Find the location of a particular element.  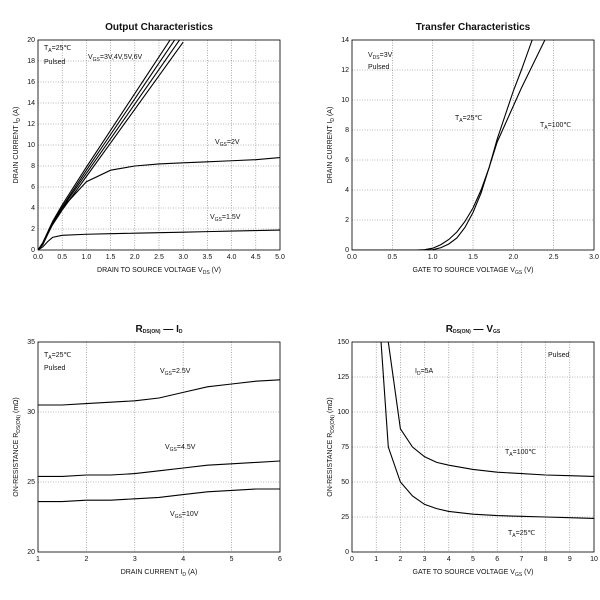

x-tick-label: 3 is located at coordinates (135, 559).